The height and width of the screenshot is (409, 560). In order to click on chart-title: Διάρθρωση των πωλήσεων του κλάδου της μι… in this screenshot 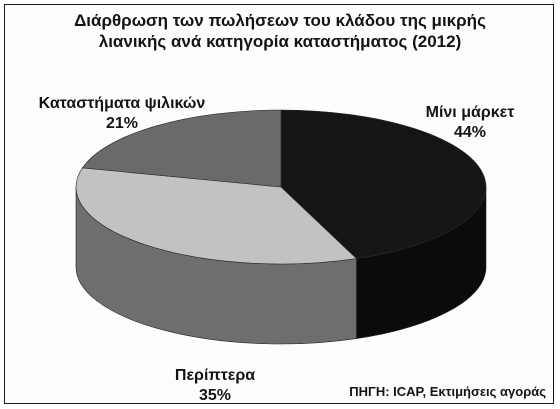, I will do `click(280, 31)`.